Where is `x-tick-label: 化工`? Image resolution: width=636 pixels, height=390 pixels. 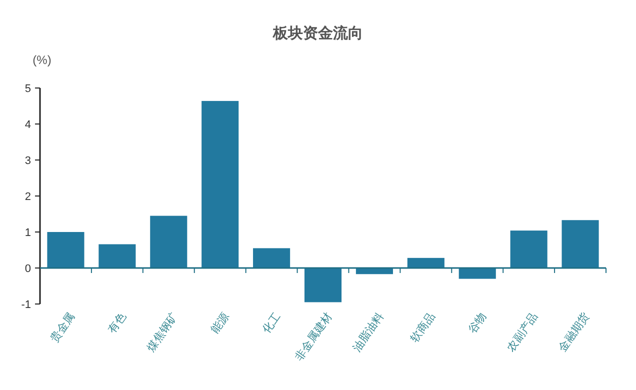
x-tick-label: 化工 is located at coordinates (272, 323).